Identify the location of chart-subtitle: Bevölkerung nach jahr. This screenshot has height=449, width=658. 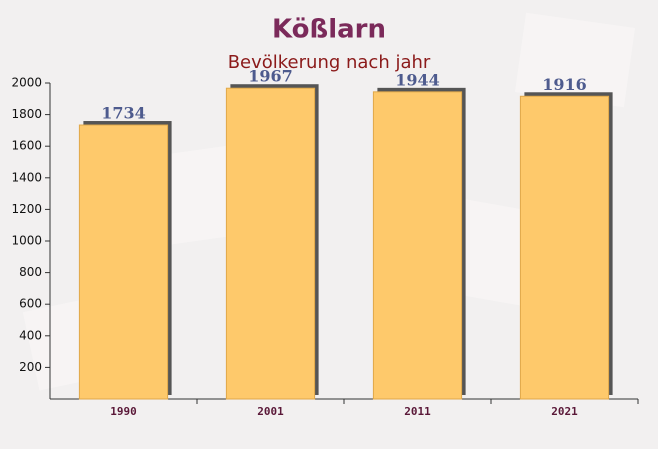
(329, 62).